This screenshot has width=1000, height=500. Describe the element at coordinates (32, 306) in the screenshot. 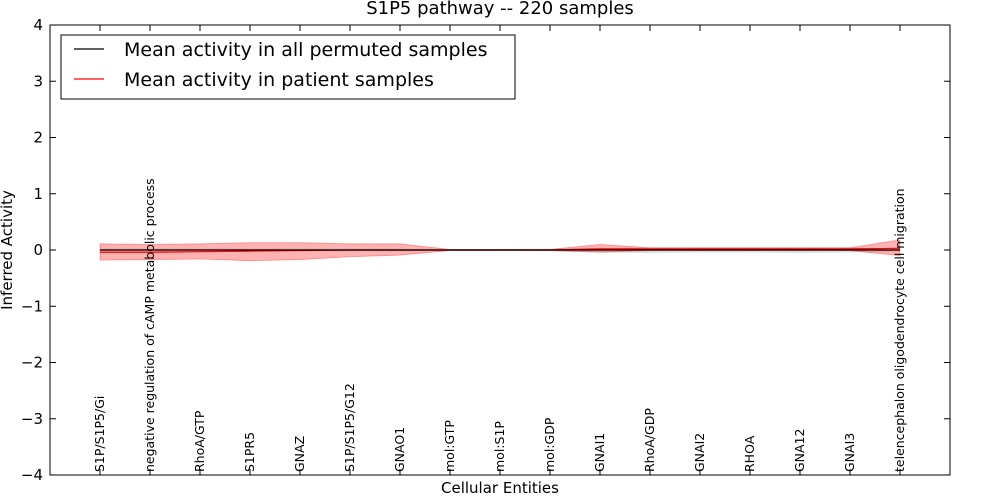

I see `y-tick-label: −1` at that location.